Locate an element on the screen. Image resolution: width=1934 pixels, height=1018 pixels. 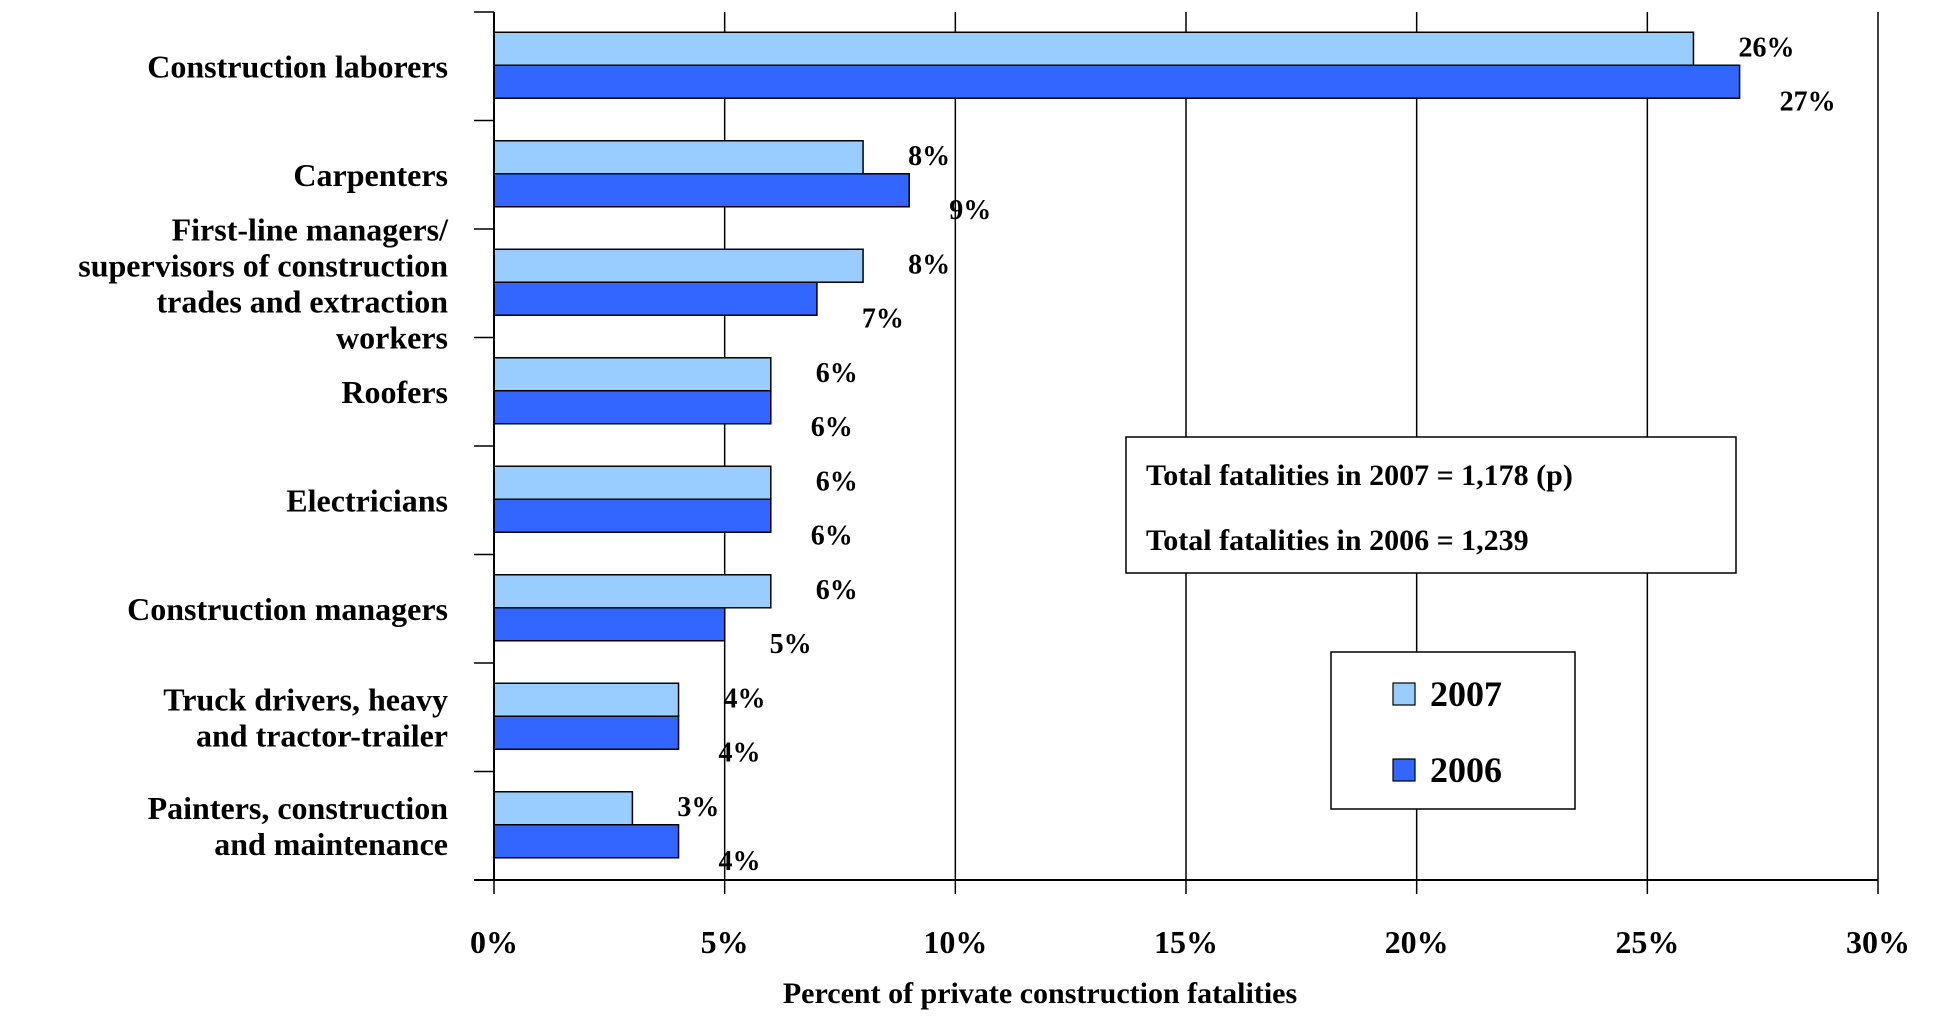
category-label-7: Painters, construction and maintenance is located at coordinates (298, 826).